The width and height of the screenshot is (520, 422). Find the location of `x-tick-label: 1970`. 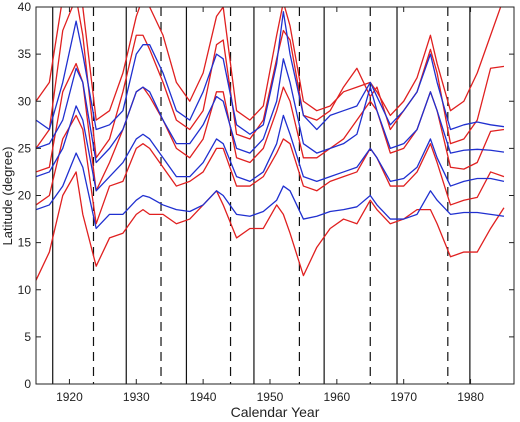

x-tick-label: 1970 is located at coordinates (403, 397).